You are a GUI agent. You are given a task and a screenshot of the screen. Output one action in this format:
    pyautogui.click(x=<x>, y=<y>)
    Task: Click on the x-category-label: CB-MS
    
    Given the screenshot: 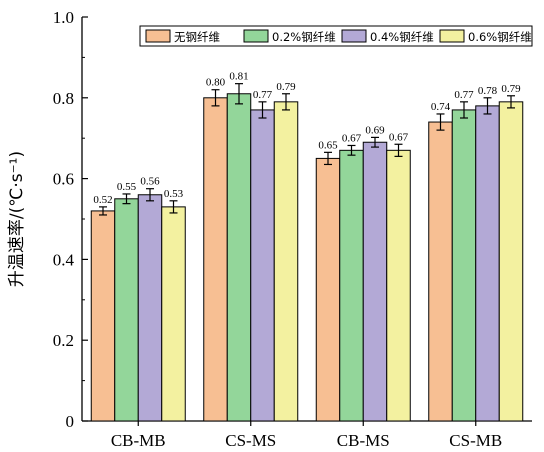 What is the action you would take?
    pyautogui.click(x=363, y=440)
    